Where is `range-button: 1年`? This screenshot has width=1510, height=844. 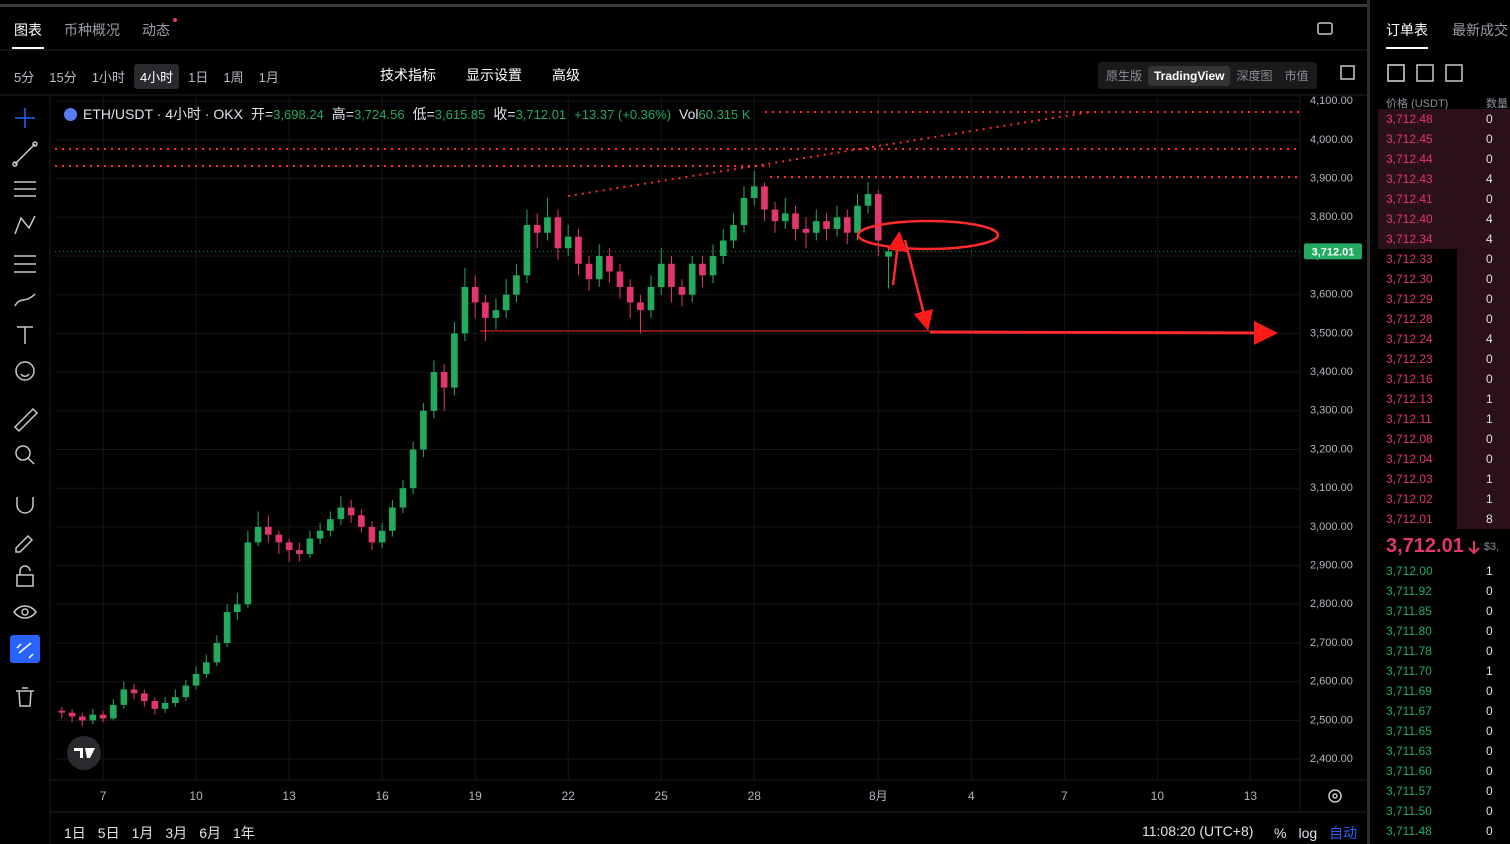 range-button: 1年 is located at coordinates (243, 833).